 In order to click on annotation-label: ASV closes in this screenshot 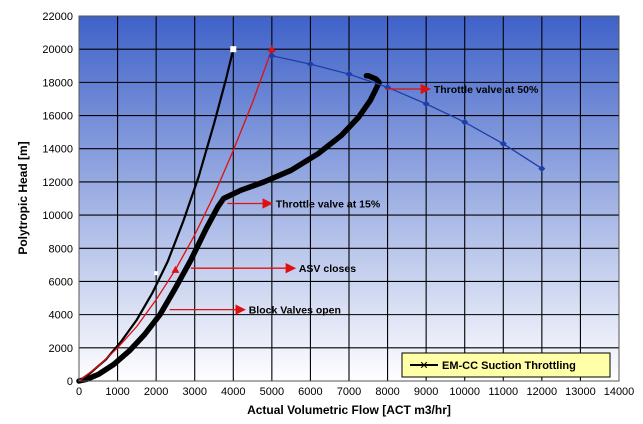, I will do `click(327, 269)`.